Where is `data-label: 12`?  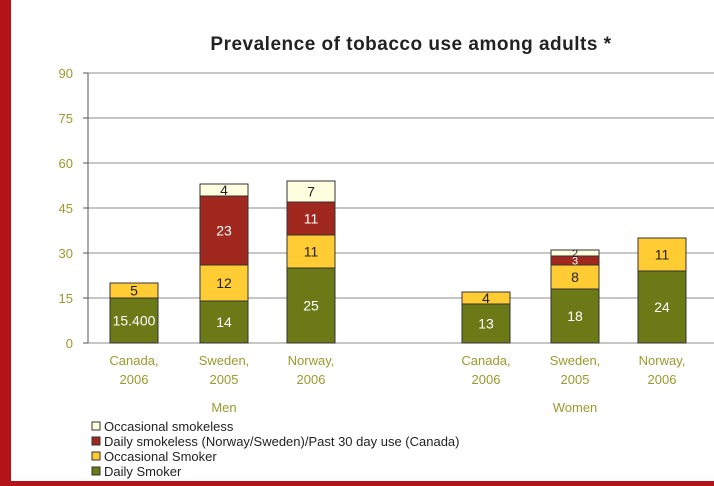 data-label: 12 is located at coordinates (224, 283).